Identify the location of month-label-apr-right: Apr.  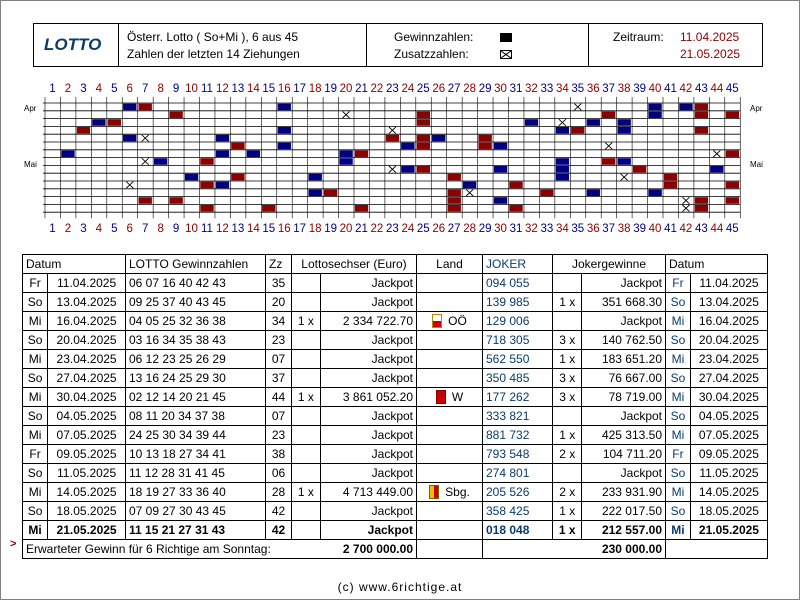
(756, 108).